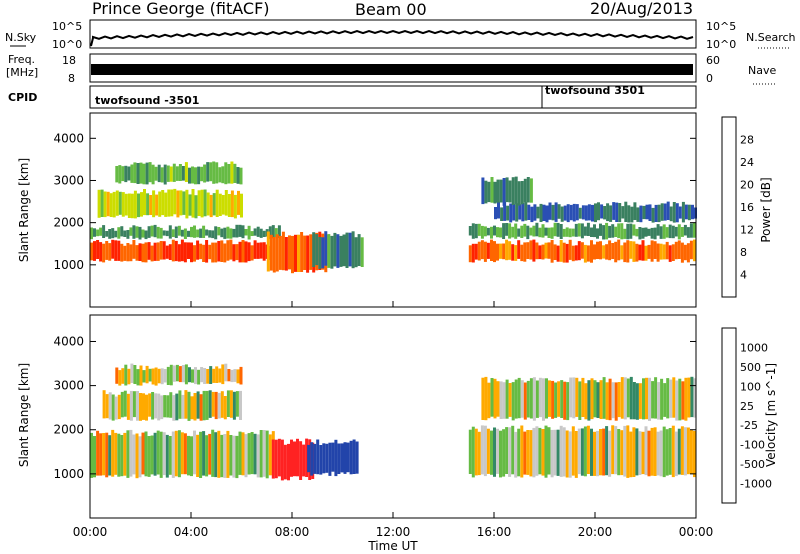  What do you see at coordinates (68, 223) in the screenshot?
I see `y-tick-label: 2000` at bounding box center [68, 223].